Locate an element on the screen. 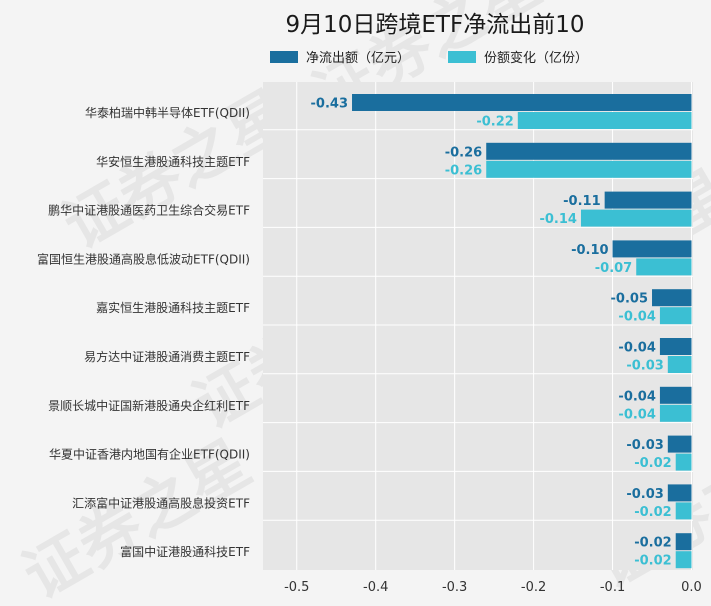 This screenshot has height=606, width=711. x-tick-label: -0.4 is located at coordinates (375, 587).